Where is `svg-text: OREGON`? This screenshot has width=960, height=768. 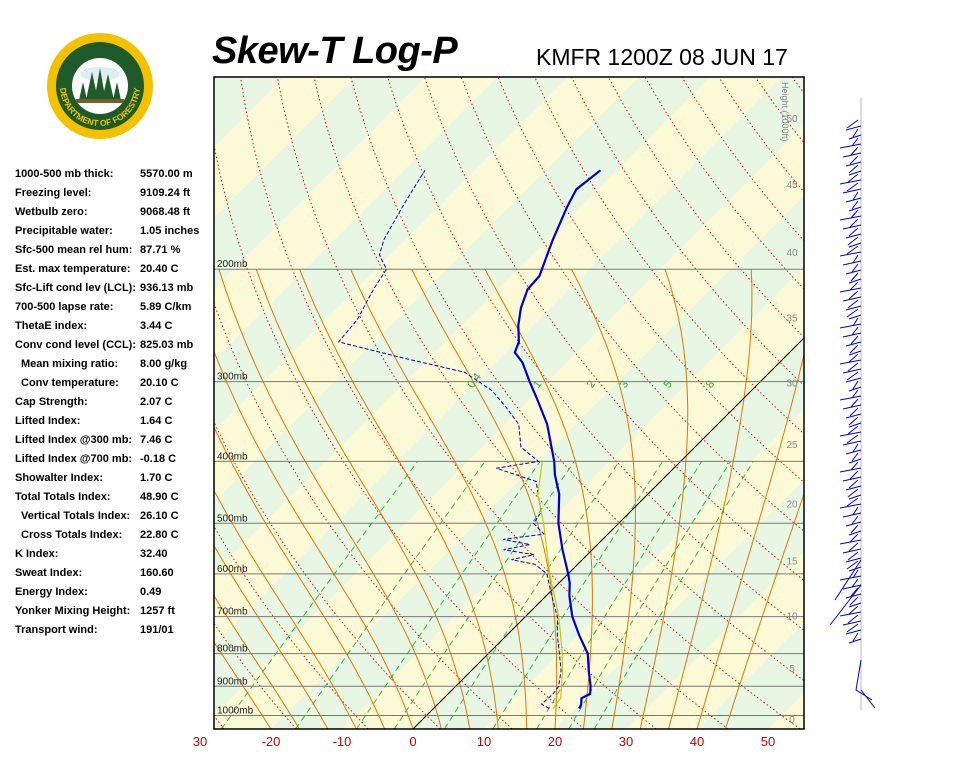 svg-text: OREGON is located at coordinates (99, 53).